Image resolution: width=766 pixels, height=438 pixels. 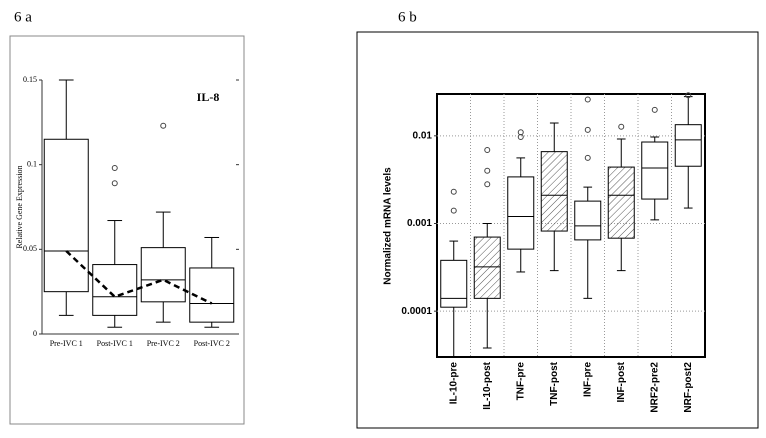 What do you see at coordinates (30, 79) in the screenshot?
I see `y-tick-label: 0.15` at bounding box center [30, 79].